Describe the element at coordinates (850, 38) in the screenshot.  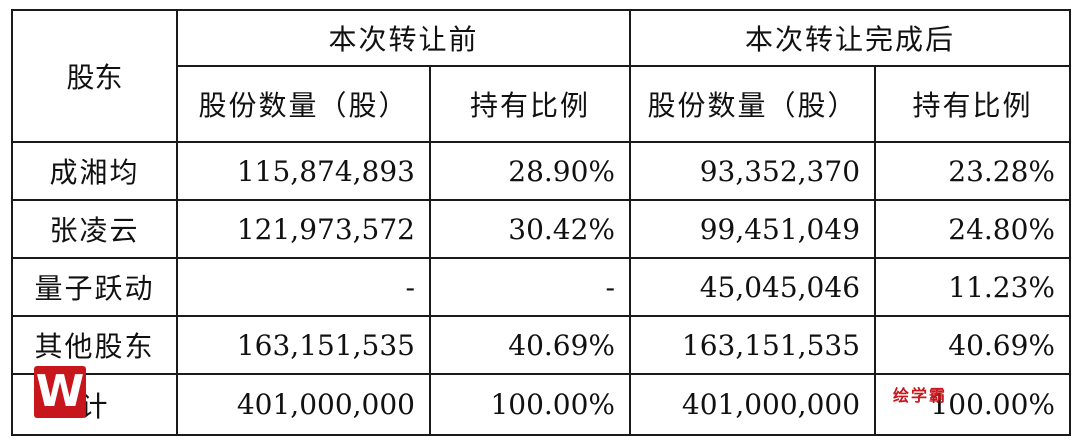
I see `after-transfer-header: 本次转让完成后` at that location.